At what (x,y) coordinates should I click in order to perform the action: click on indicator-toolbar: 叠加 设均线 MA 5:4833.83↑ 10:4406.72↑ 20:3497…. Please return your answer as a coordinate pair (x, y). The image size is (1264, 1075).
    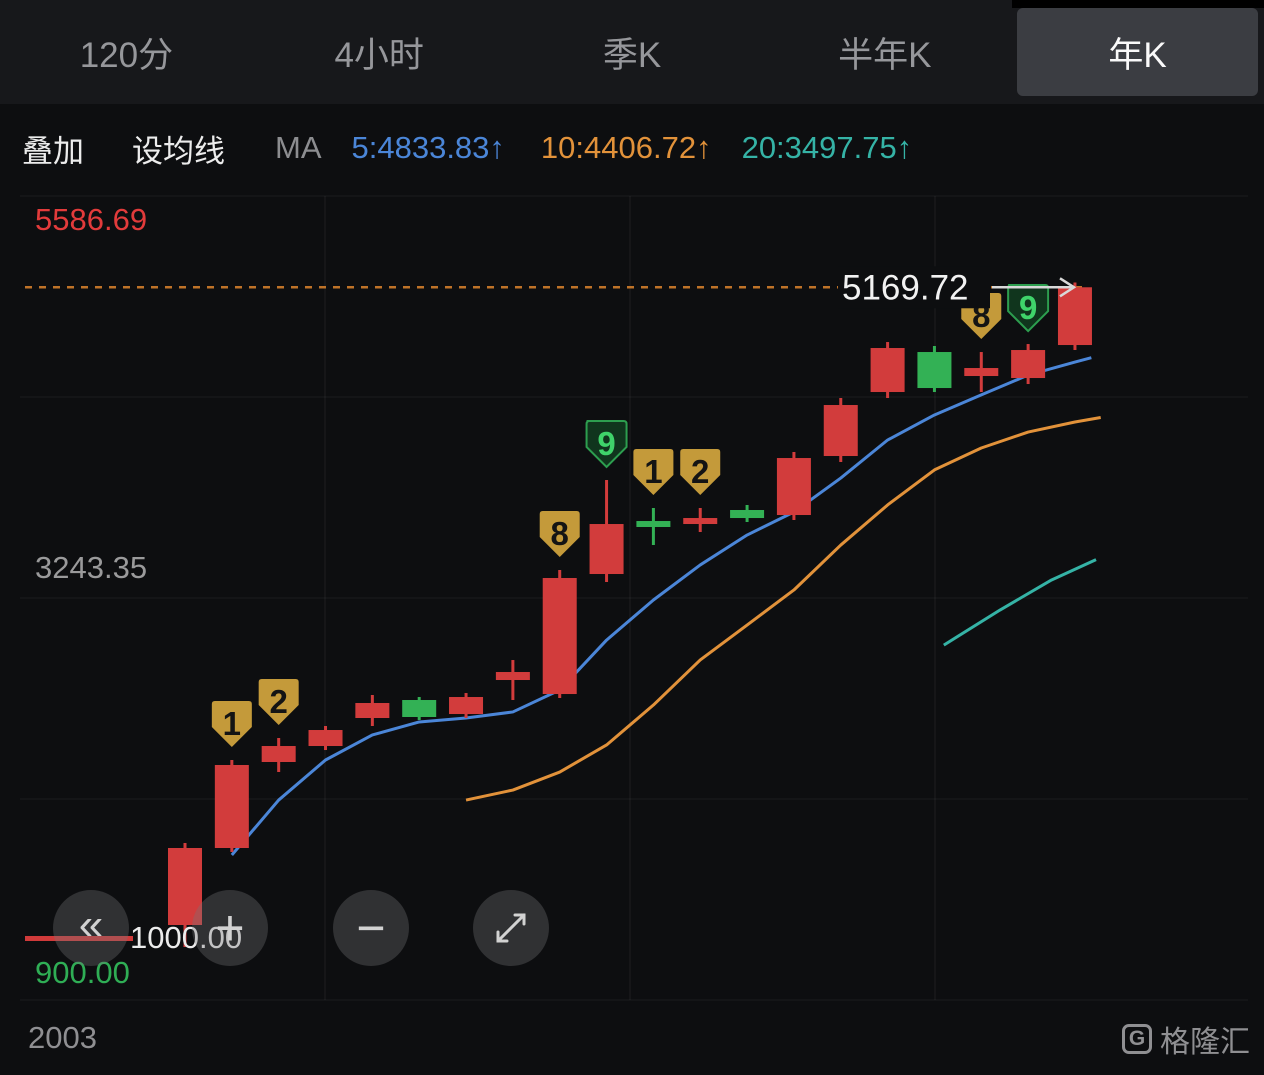
    Looking at the image, I should click on (632, 148).